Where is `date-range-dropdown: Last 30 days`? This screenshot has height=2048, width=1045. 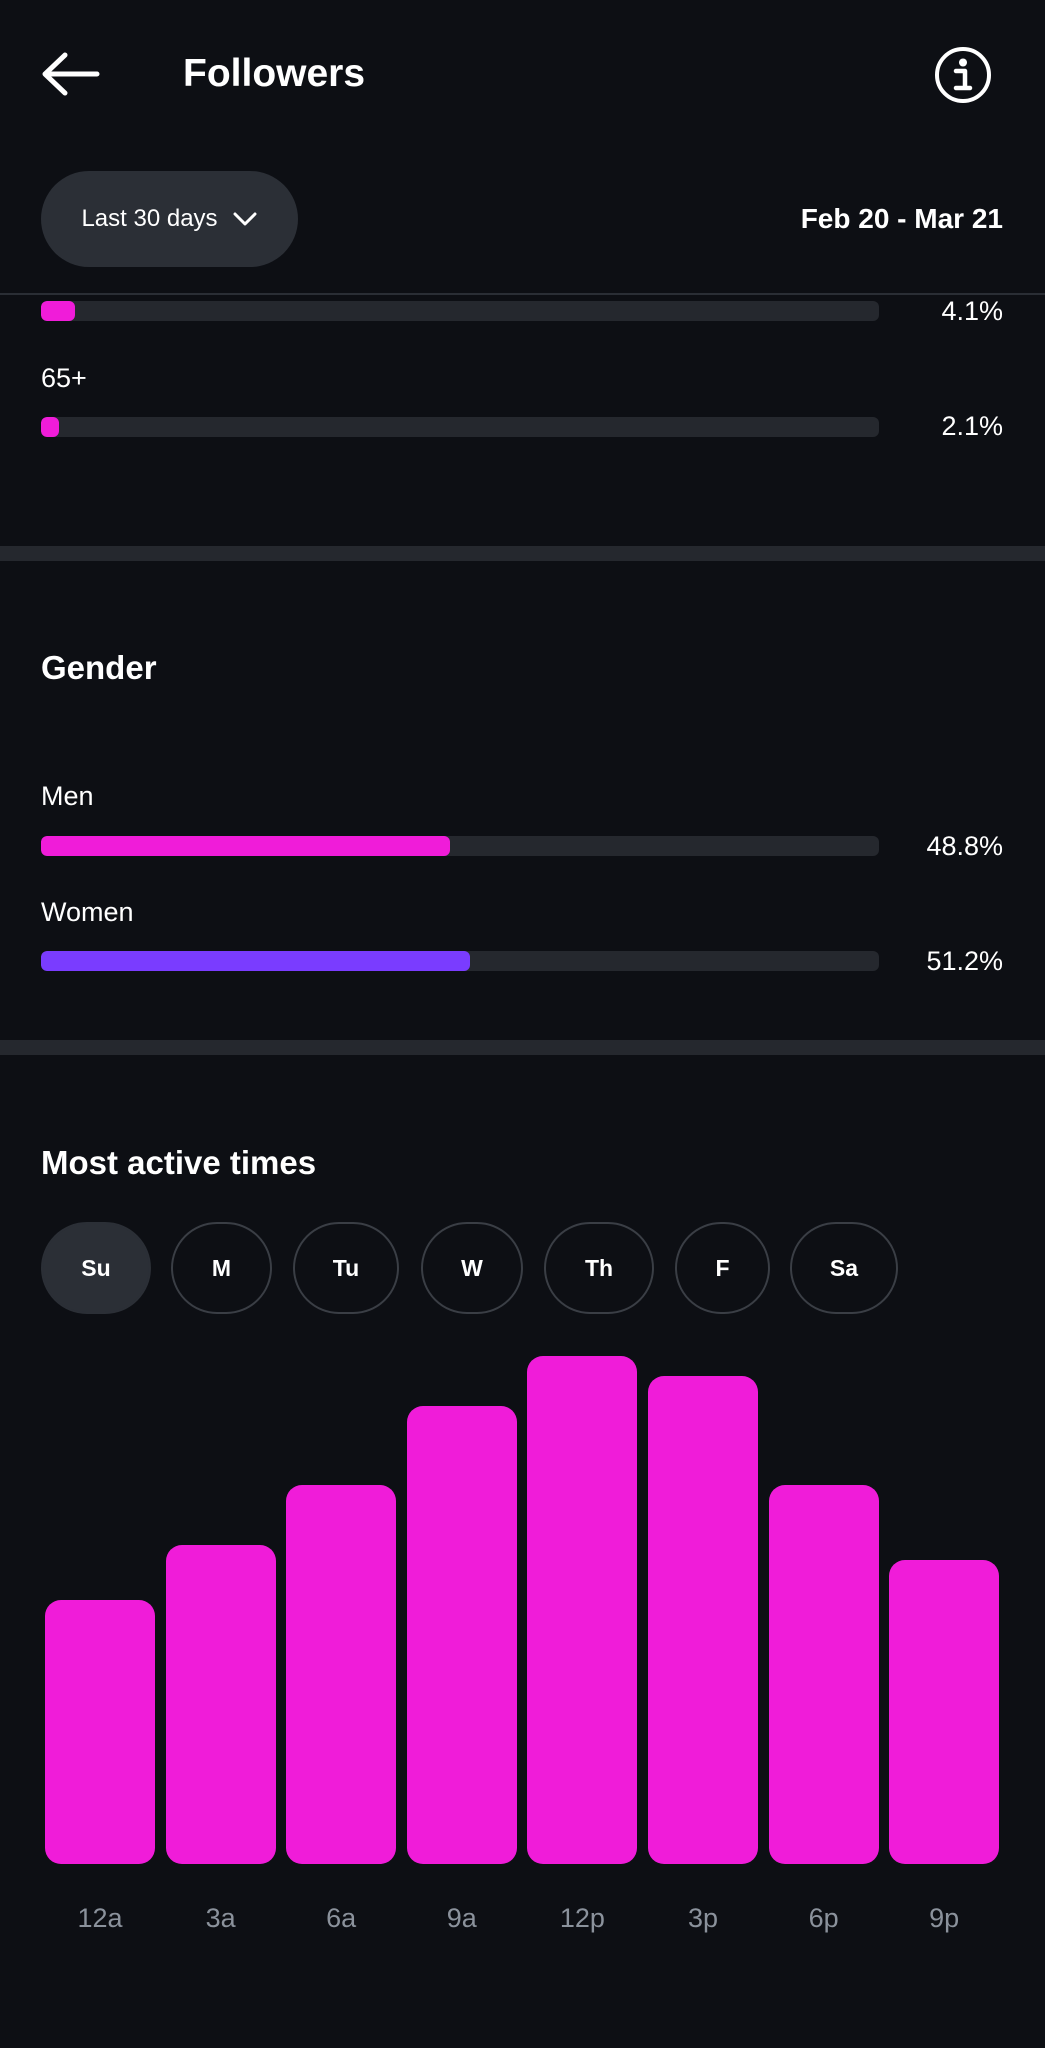
date-range-dropdown: Last 30 days is located at coordinates (169, 219).